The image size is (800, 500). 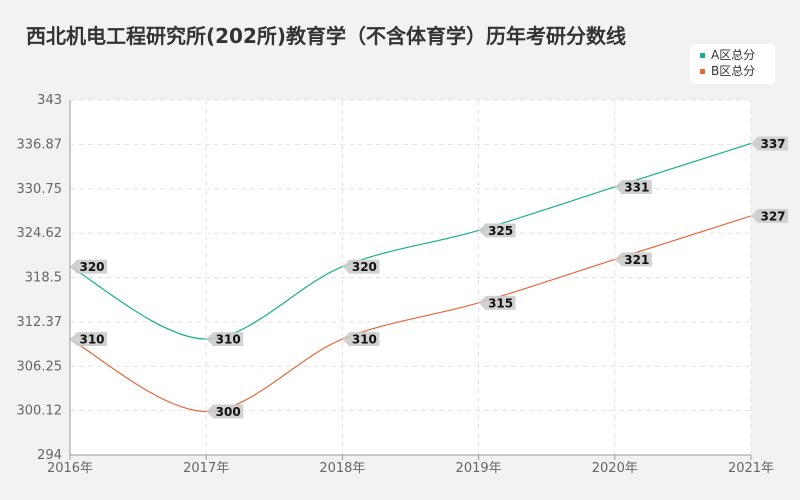 I want to click on x-tick-label: 2019年, so click(x=479, y=468).